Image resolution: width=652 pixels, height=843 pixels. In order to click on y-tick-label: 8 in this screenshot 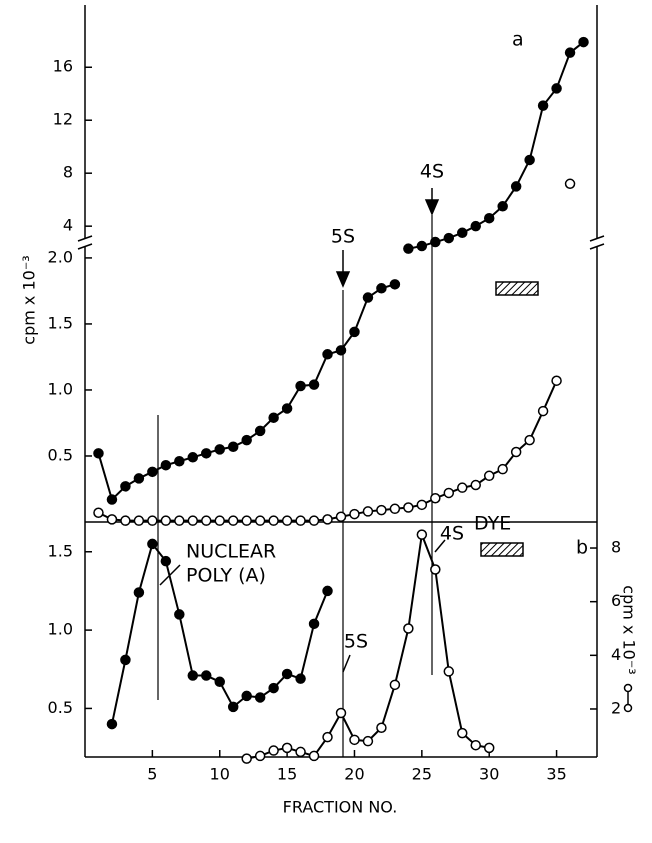, I will do `click(68, 172)`.